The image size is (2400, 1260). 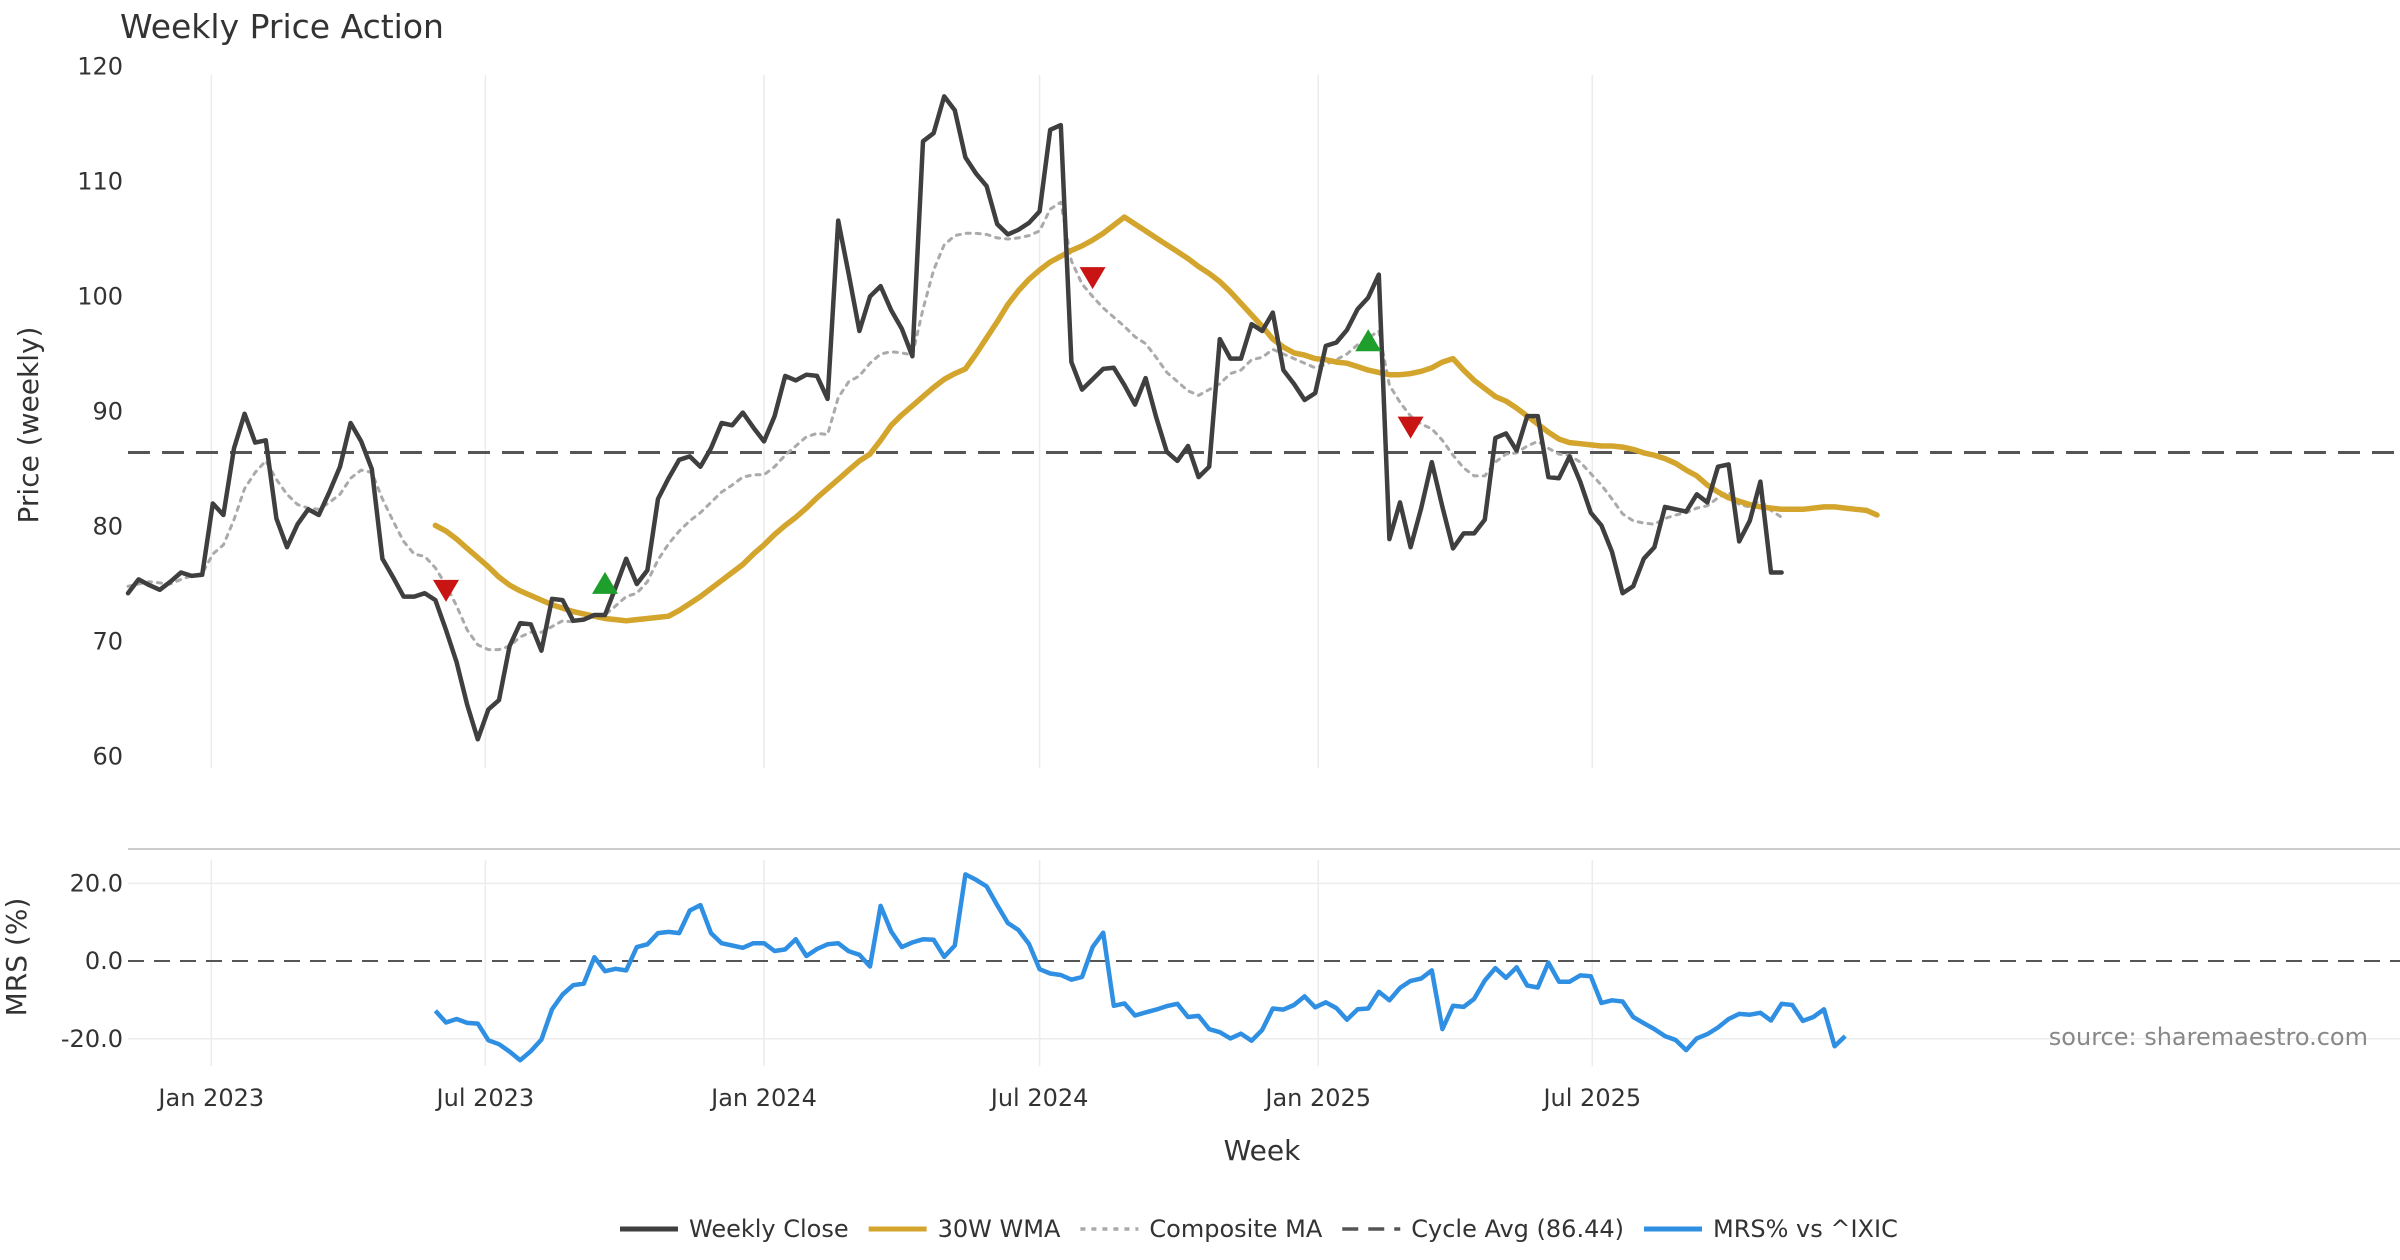 I want to click on mrs-y-tick-label: -20.0, so click(x=92, y=1039).